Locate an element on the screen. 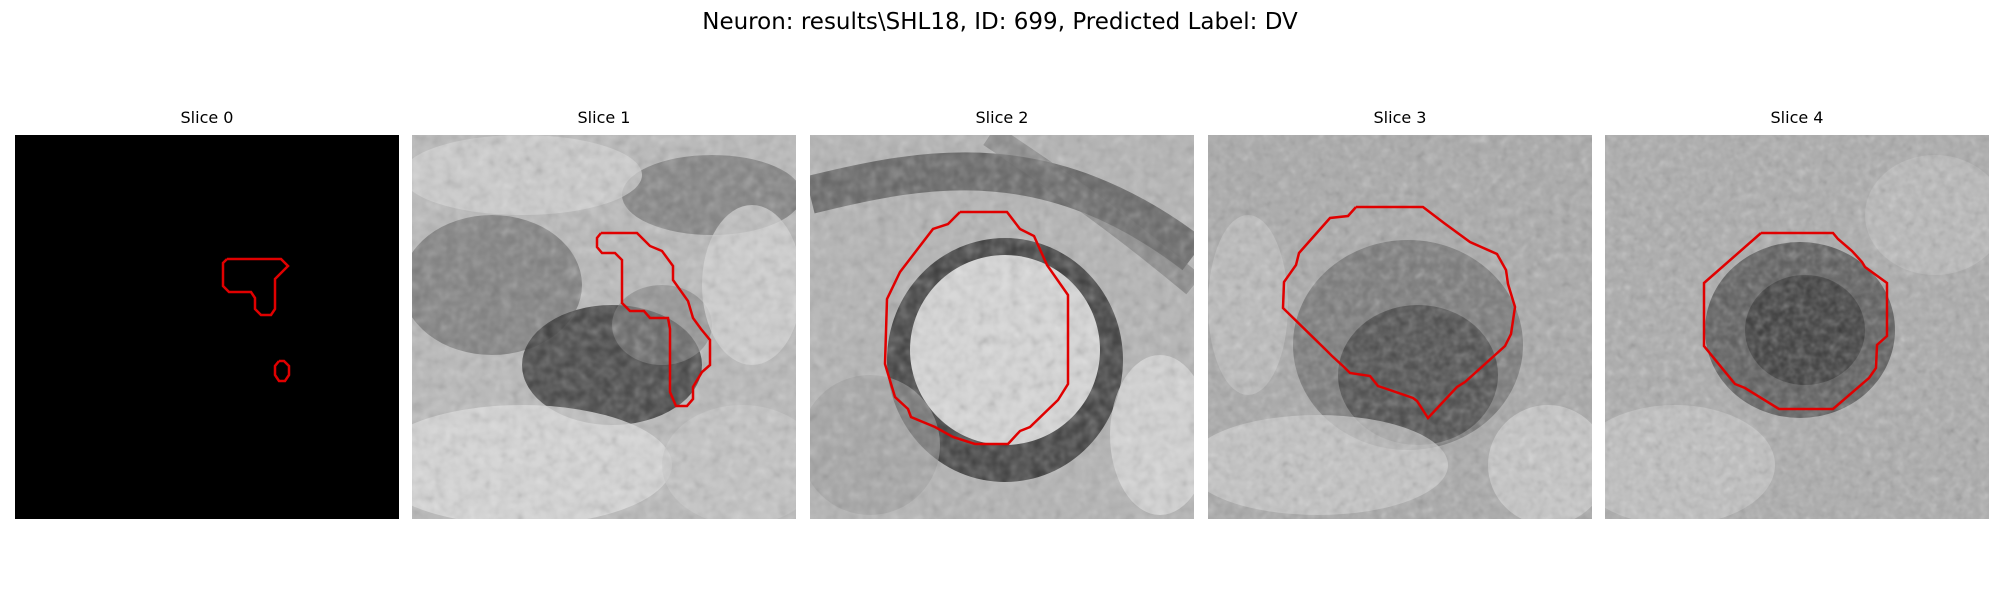 Image resolution: width=2000 pixels, height=600 pixels. slice-panel-0: Slice 0 is located at coordinates (207, 313).